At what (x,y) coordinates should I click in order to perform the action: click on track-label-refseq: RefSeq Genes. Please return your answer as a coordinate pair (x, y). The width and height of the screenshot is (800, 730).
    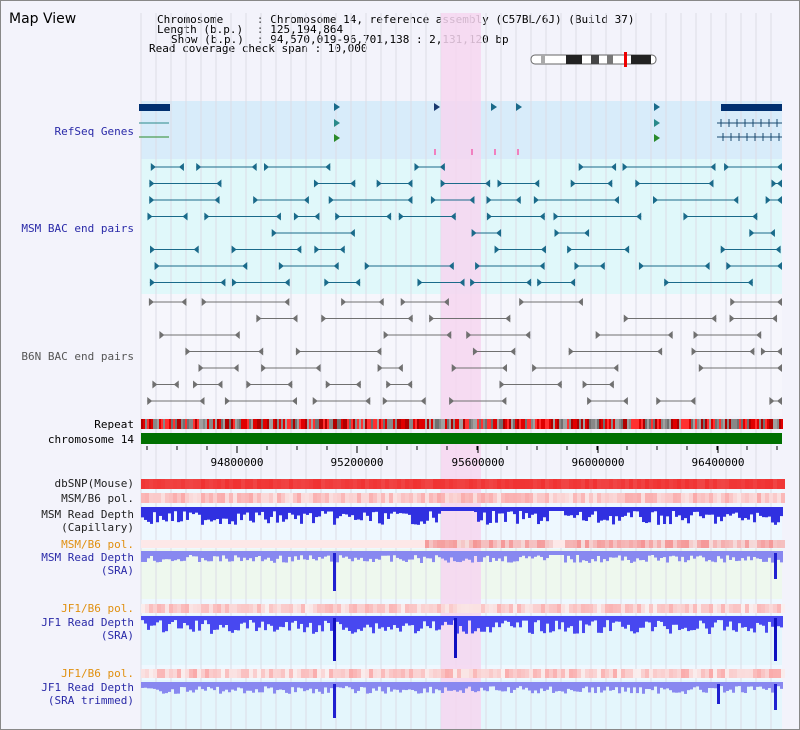
    Looking at the image, I should click on (94, 131).